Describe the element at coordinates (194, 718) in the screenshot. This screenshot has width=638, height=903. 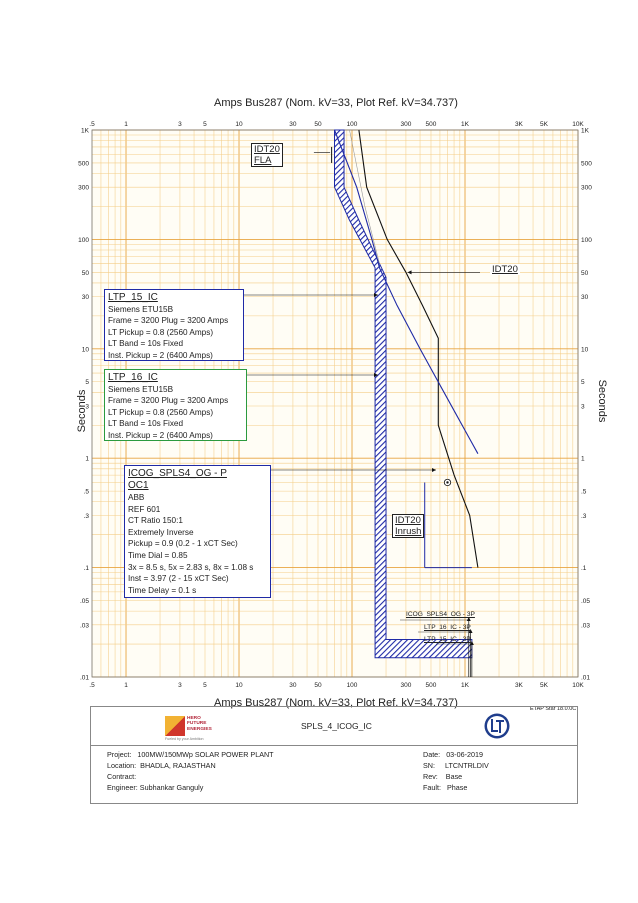
I see `logo-word: HERO` at that location.